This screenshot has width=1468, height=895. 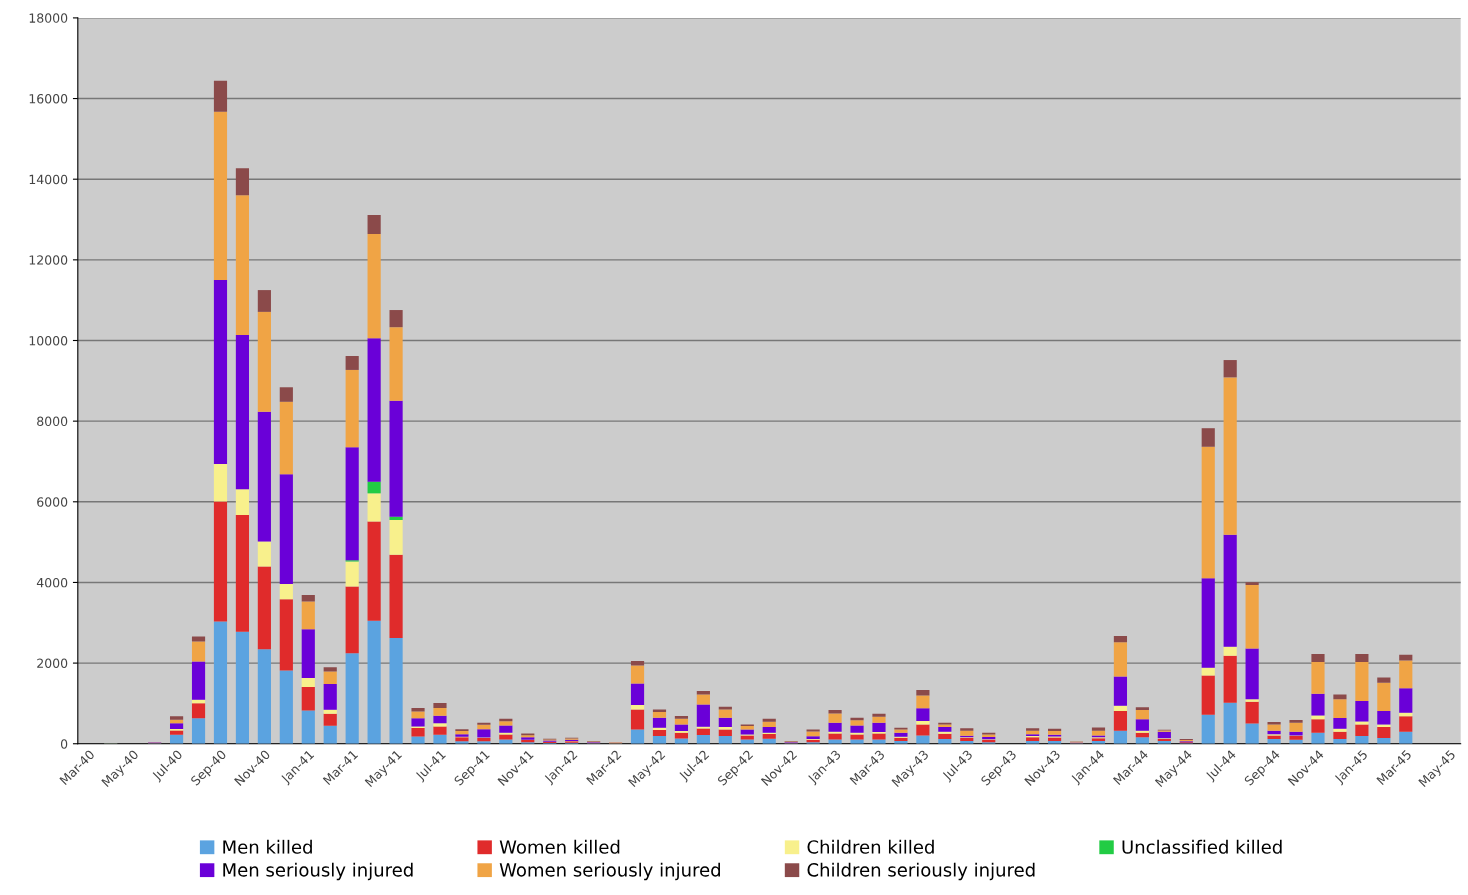 What do you see at coordinates (52, 663) in the screenshot?
I see `y-tick-label: 2000` at bounding box center [52, 663].